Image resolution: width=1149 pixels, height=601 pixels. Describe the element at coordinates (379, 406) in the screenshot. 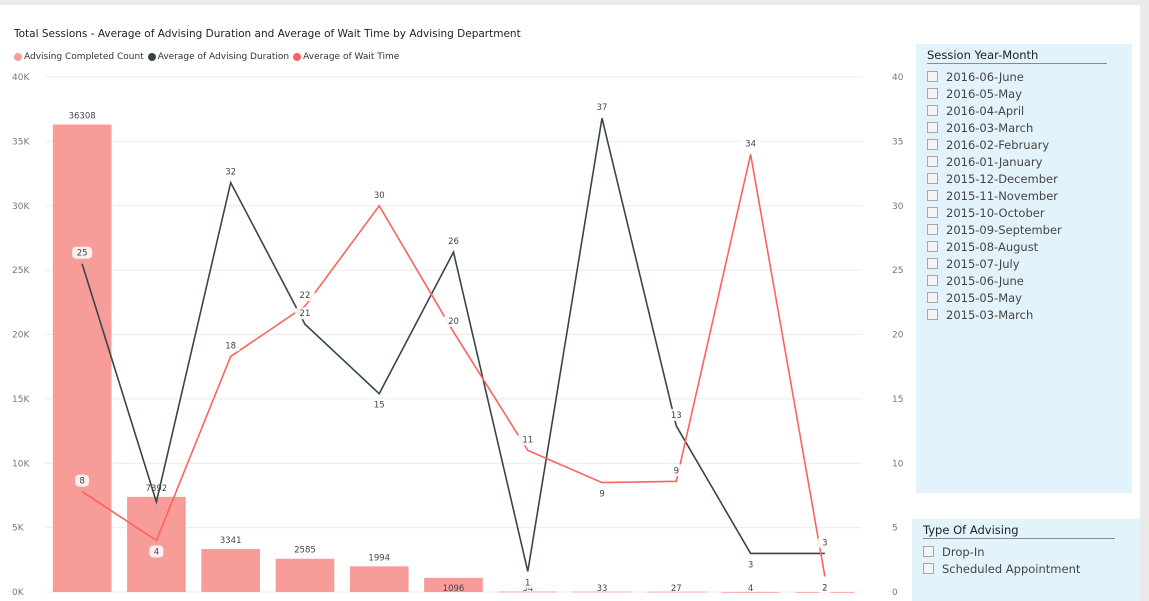

I see `line-data-label: 15` at that location.